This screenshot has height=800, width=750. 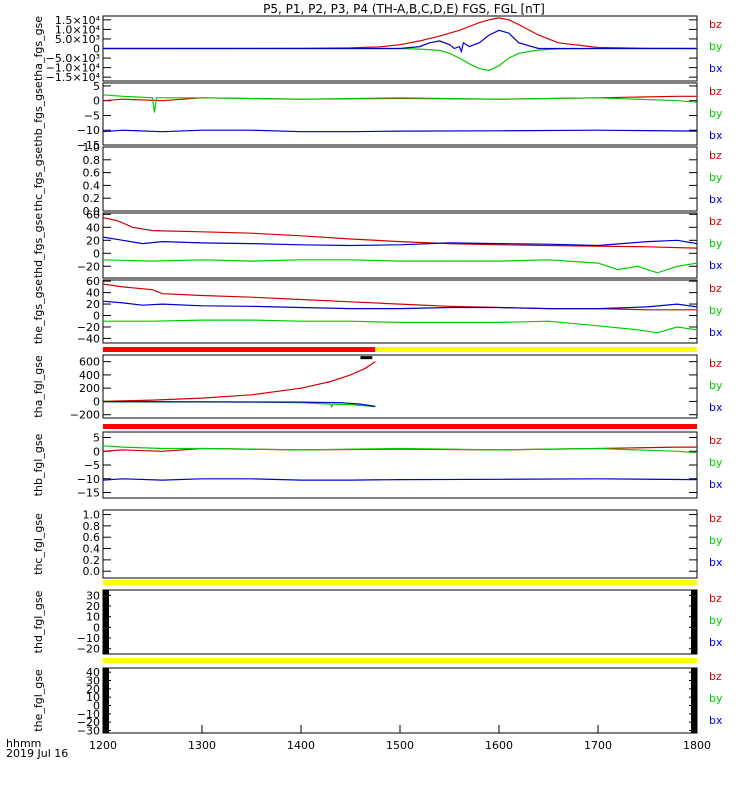 I want to click on x-axis: 1200 1300 1400 1500 1600 1700 1800, so click(x=400, y=738).